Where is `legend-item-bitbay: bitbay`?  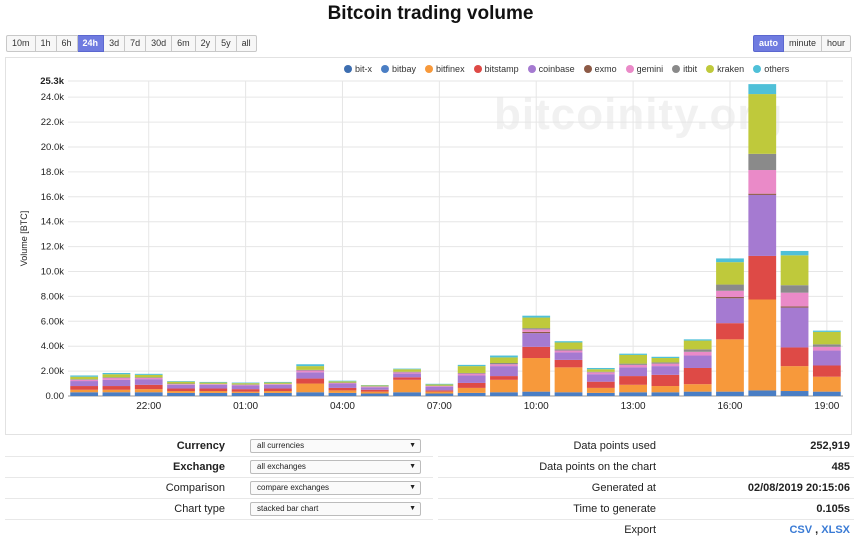
legend-item-bitbay: bitbay is located at coordinates (398, 69).